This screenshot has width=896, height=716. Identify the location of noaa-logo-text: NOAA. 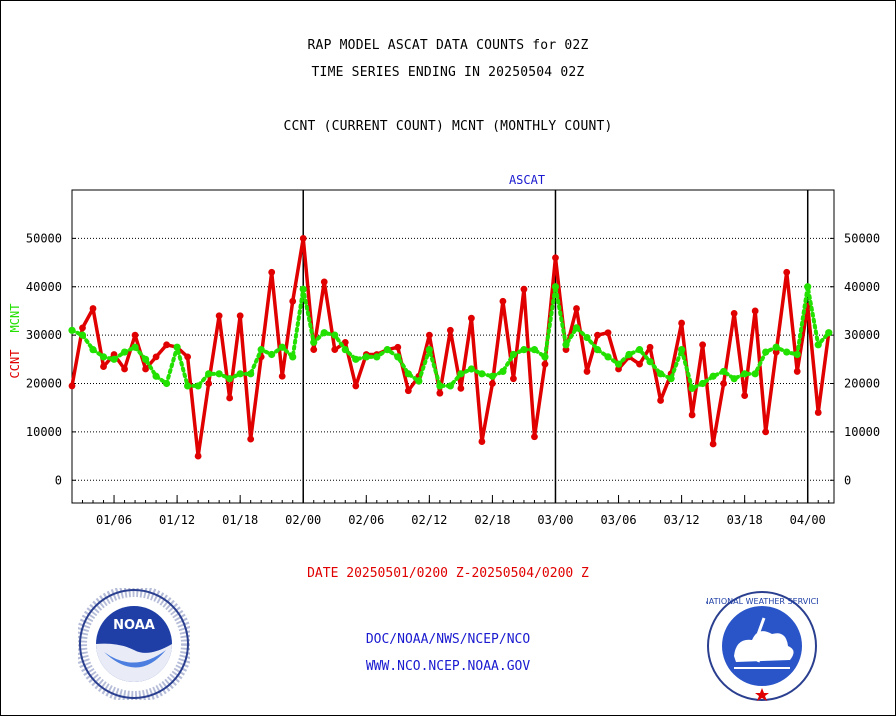
(134, 625).